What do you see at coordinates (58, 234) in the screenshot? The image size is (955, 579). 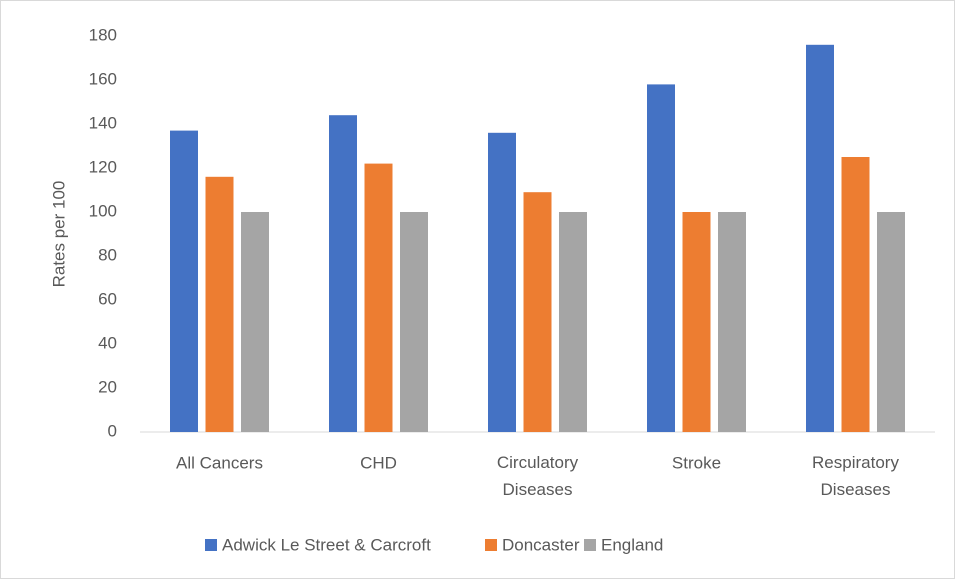 I see `y-axis-label: Rates per 100` at bounding box center [58, 234].